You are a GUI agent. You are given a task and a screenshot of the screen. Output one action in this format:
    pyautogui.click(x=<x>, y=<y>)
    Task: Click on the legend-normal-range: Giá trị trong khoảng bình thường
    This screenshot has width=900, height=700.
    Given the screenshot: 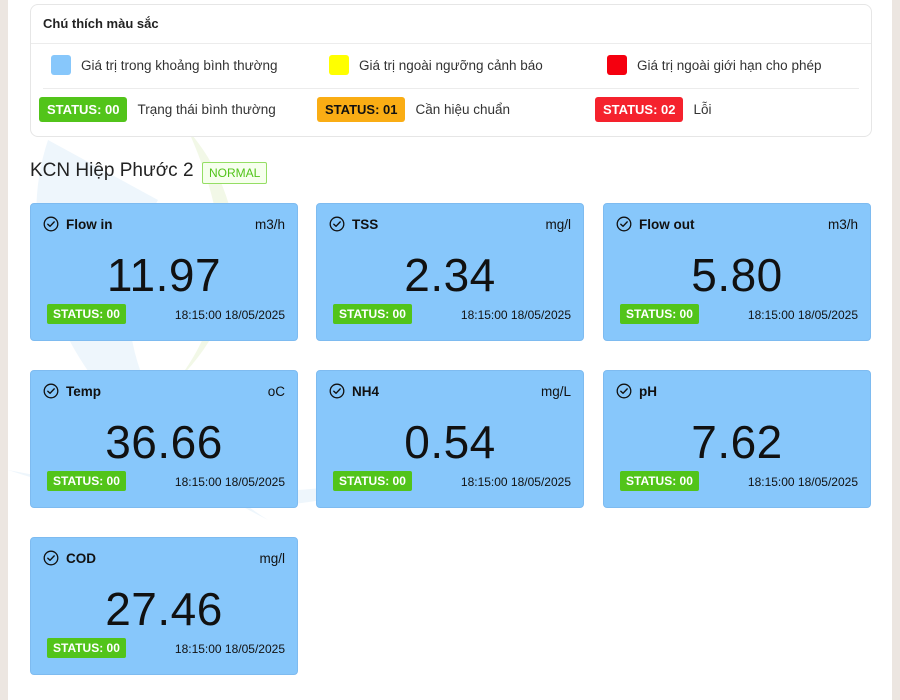 What is the action you would take?
    pyautogui.click(x=164, y=65)
    